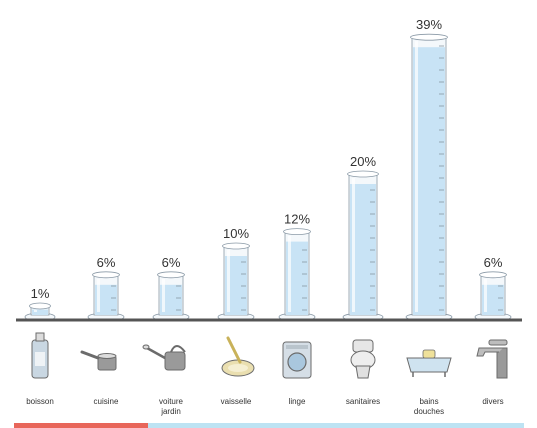  Describe the element at coordinates (429, 363) in the screenshot. I see `bathtub-icon` at that location.